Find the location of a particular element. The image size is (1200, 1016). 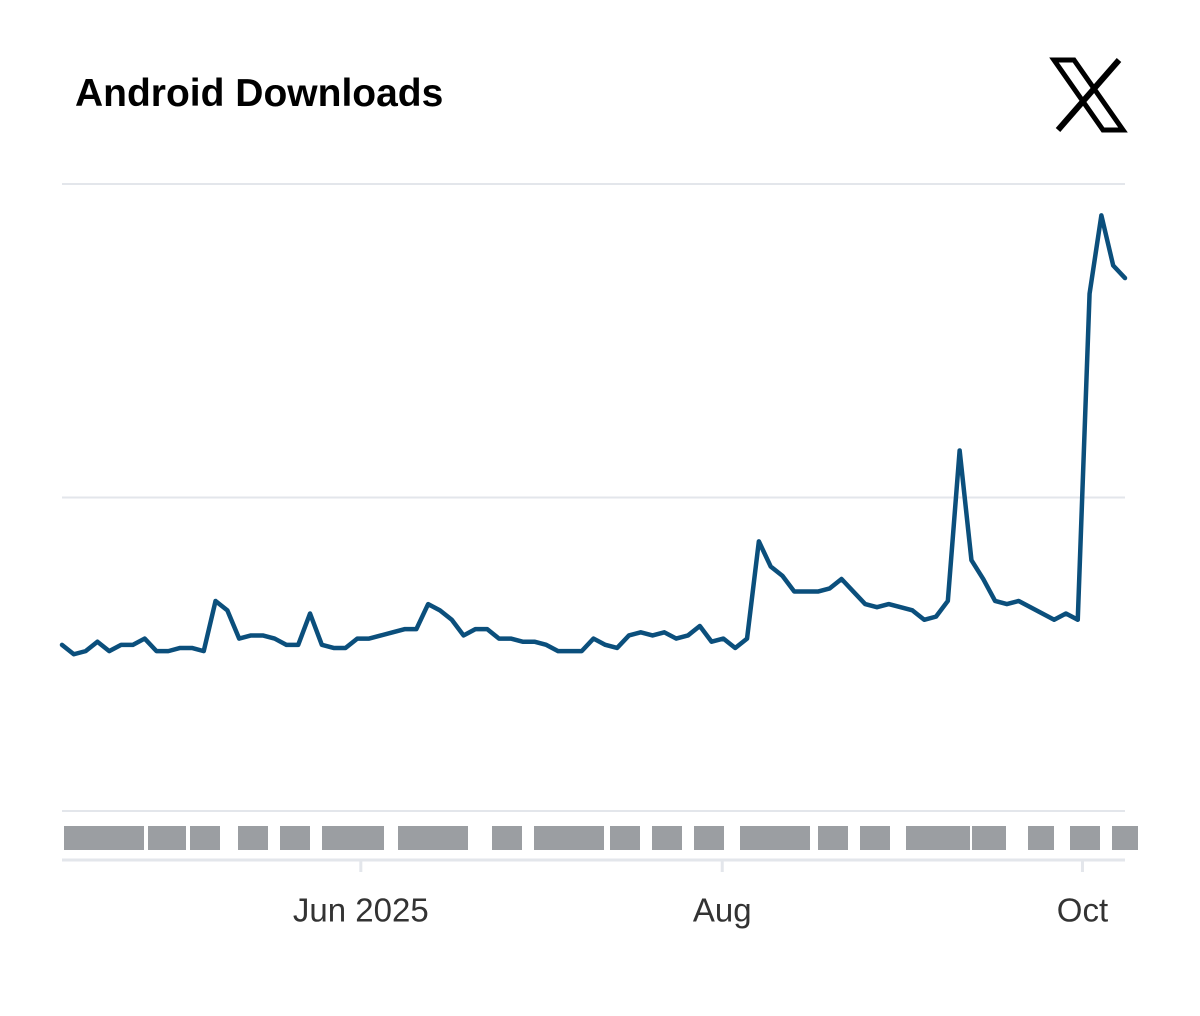

x-tick-label: Jun 2025 is located at coordinates (361, 910).